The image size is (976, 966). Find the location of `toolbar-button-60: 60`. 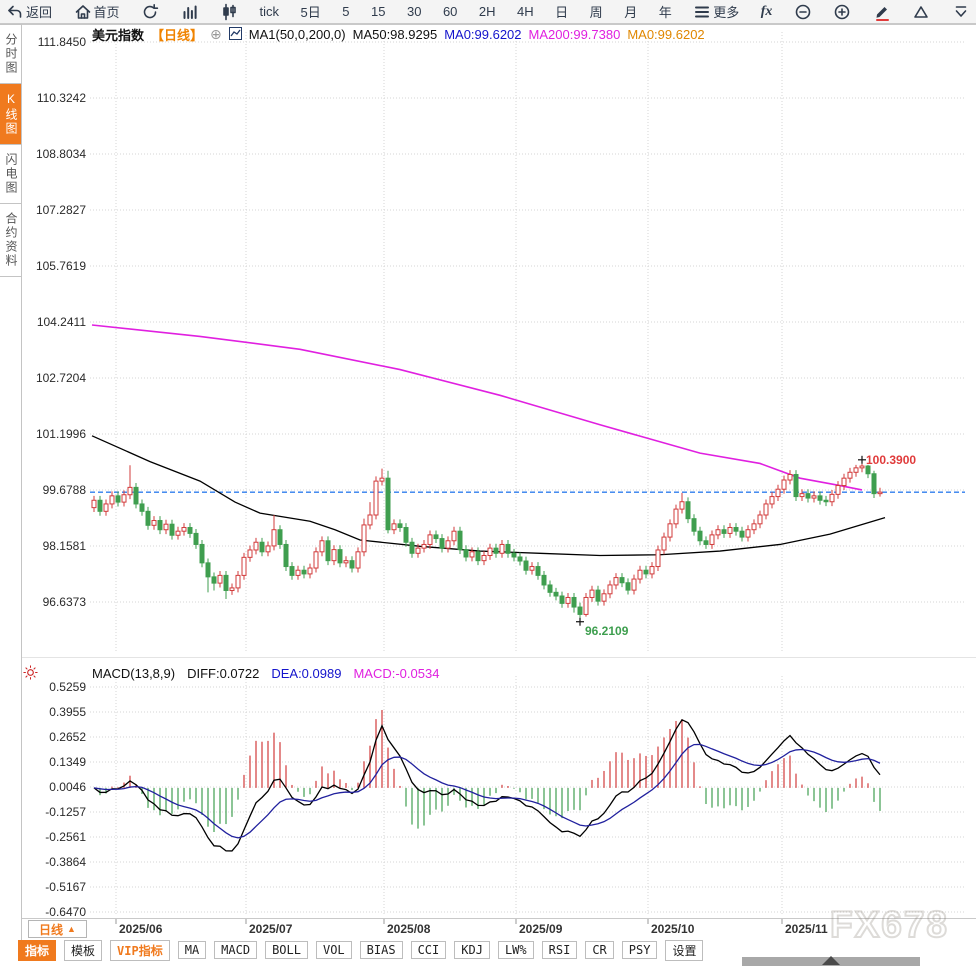

toolbar-button-60: 60 is located at coordinates (450, 11).